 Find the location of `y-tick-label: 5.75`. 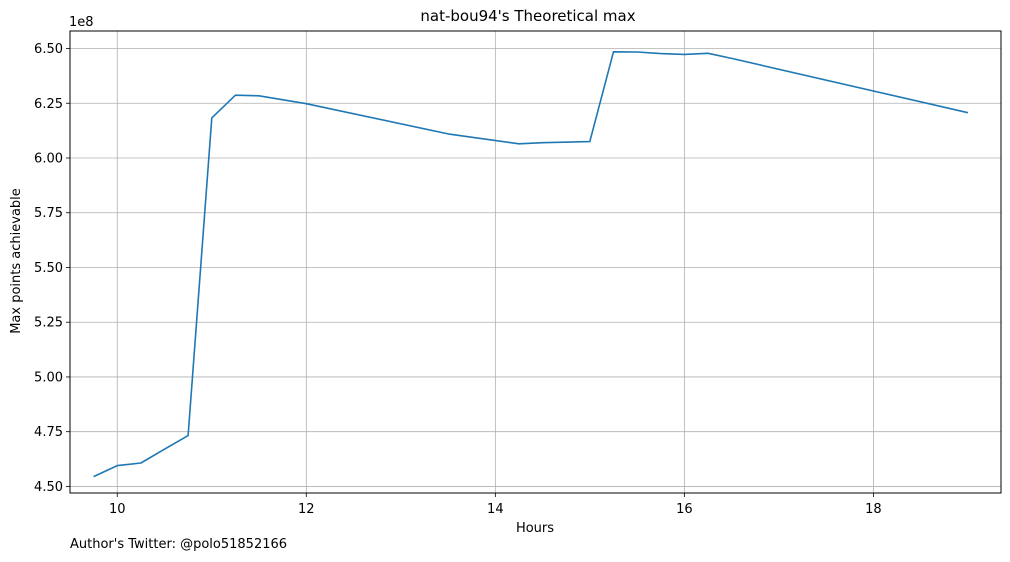

y-tick-label: 5.75 is located at coordinates (48, 213).